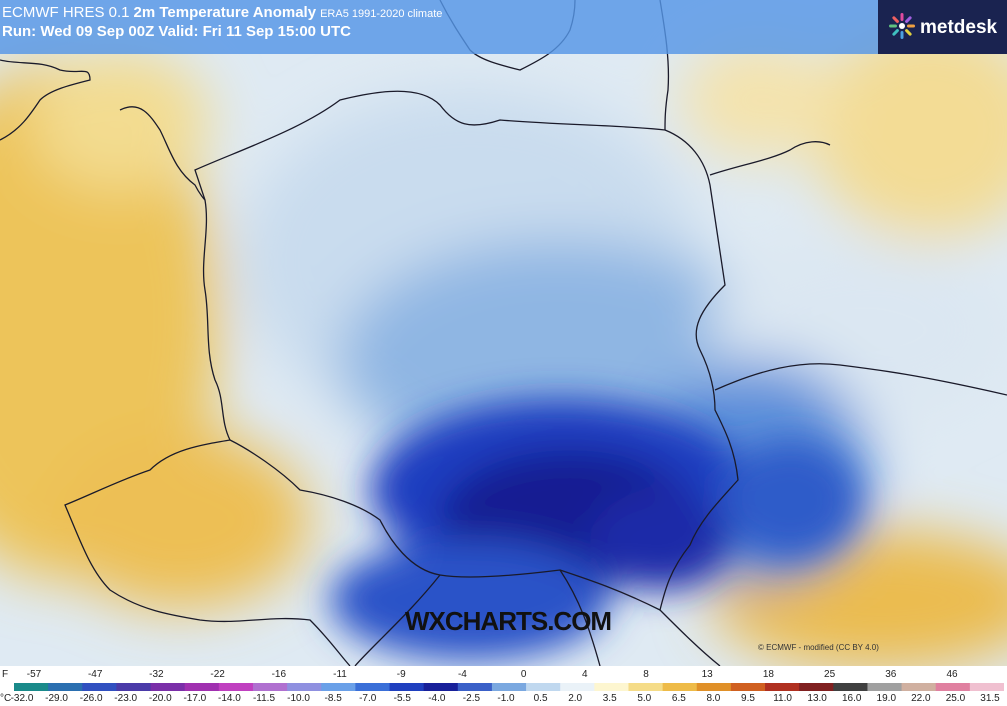 This screenshot has width=1007, height=706. What do you see at coordinates (678, 698) in the screenshot?
I see `celsius-tick: 6.5` at bounding box center [678, 698].